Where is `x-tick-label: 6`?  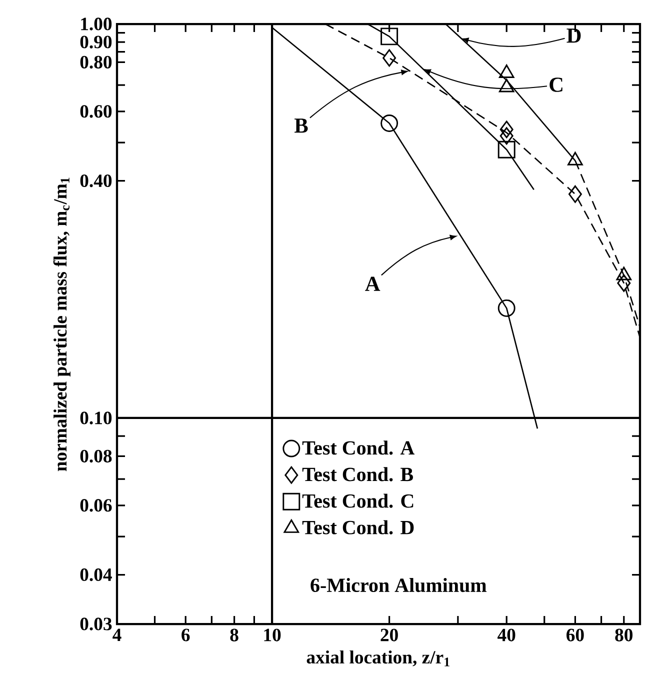 x-tick-label: 6 is located at coordinates (186, 635).